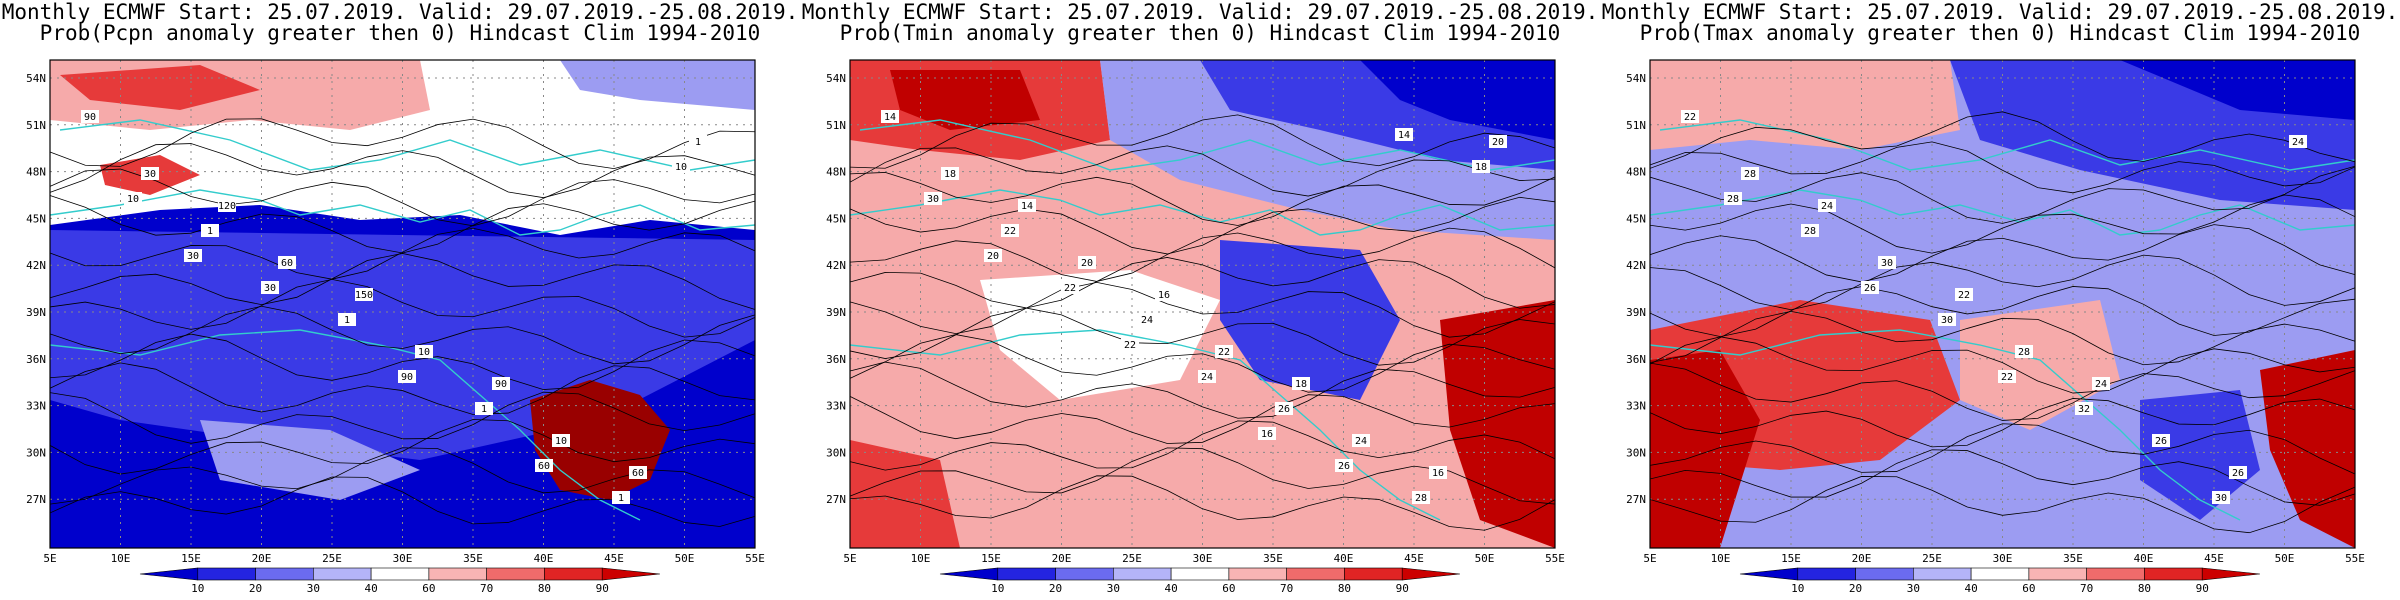 Image resolution: width=2400 pixels, height=600 pixels. What do you see at coordinates (1913, 588) in the screenshot?
I see `colorbar-label: 30` at bounding box center [1913, 588].